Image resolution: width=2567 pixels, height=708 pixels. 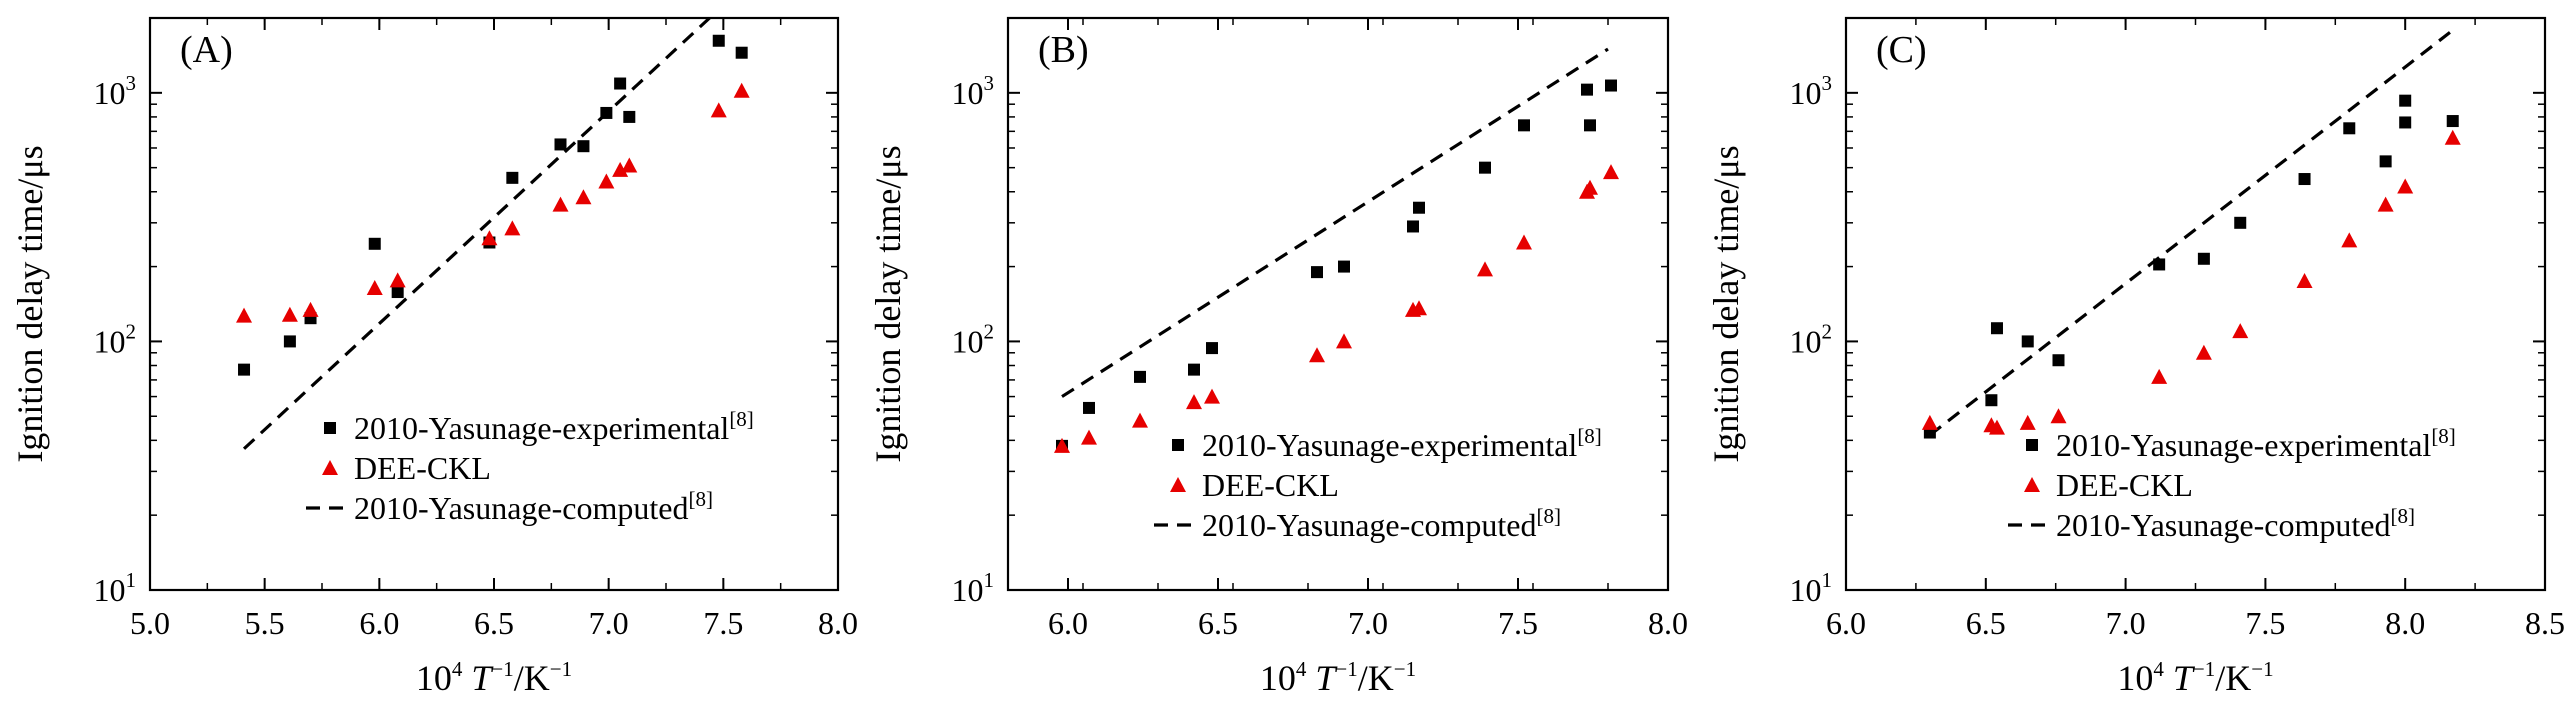 What do you see at coordinates (265, 623) in the screenshot?
I see `x-tick-label: 5.5` at bounding box center [265, 623].